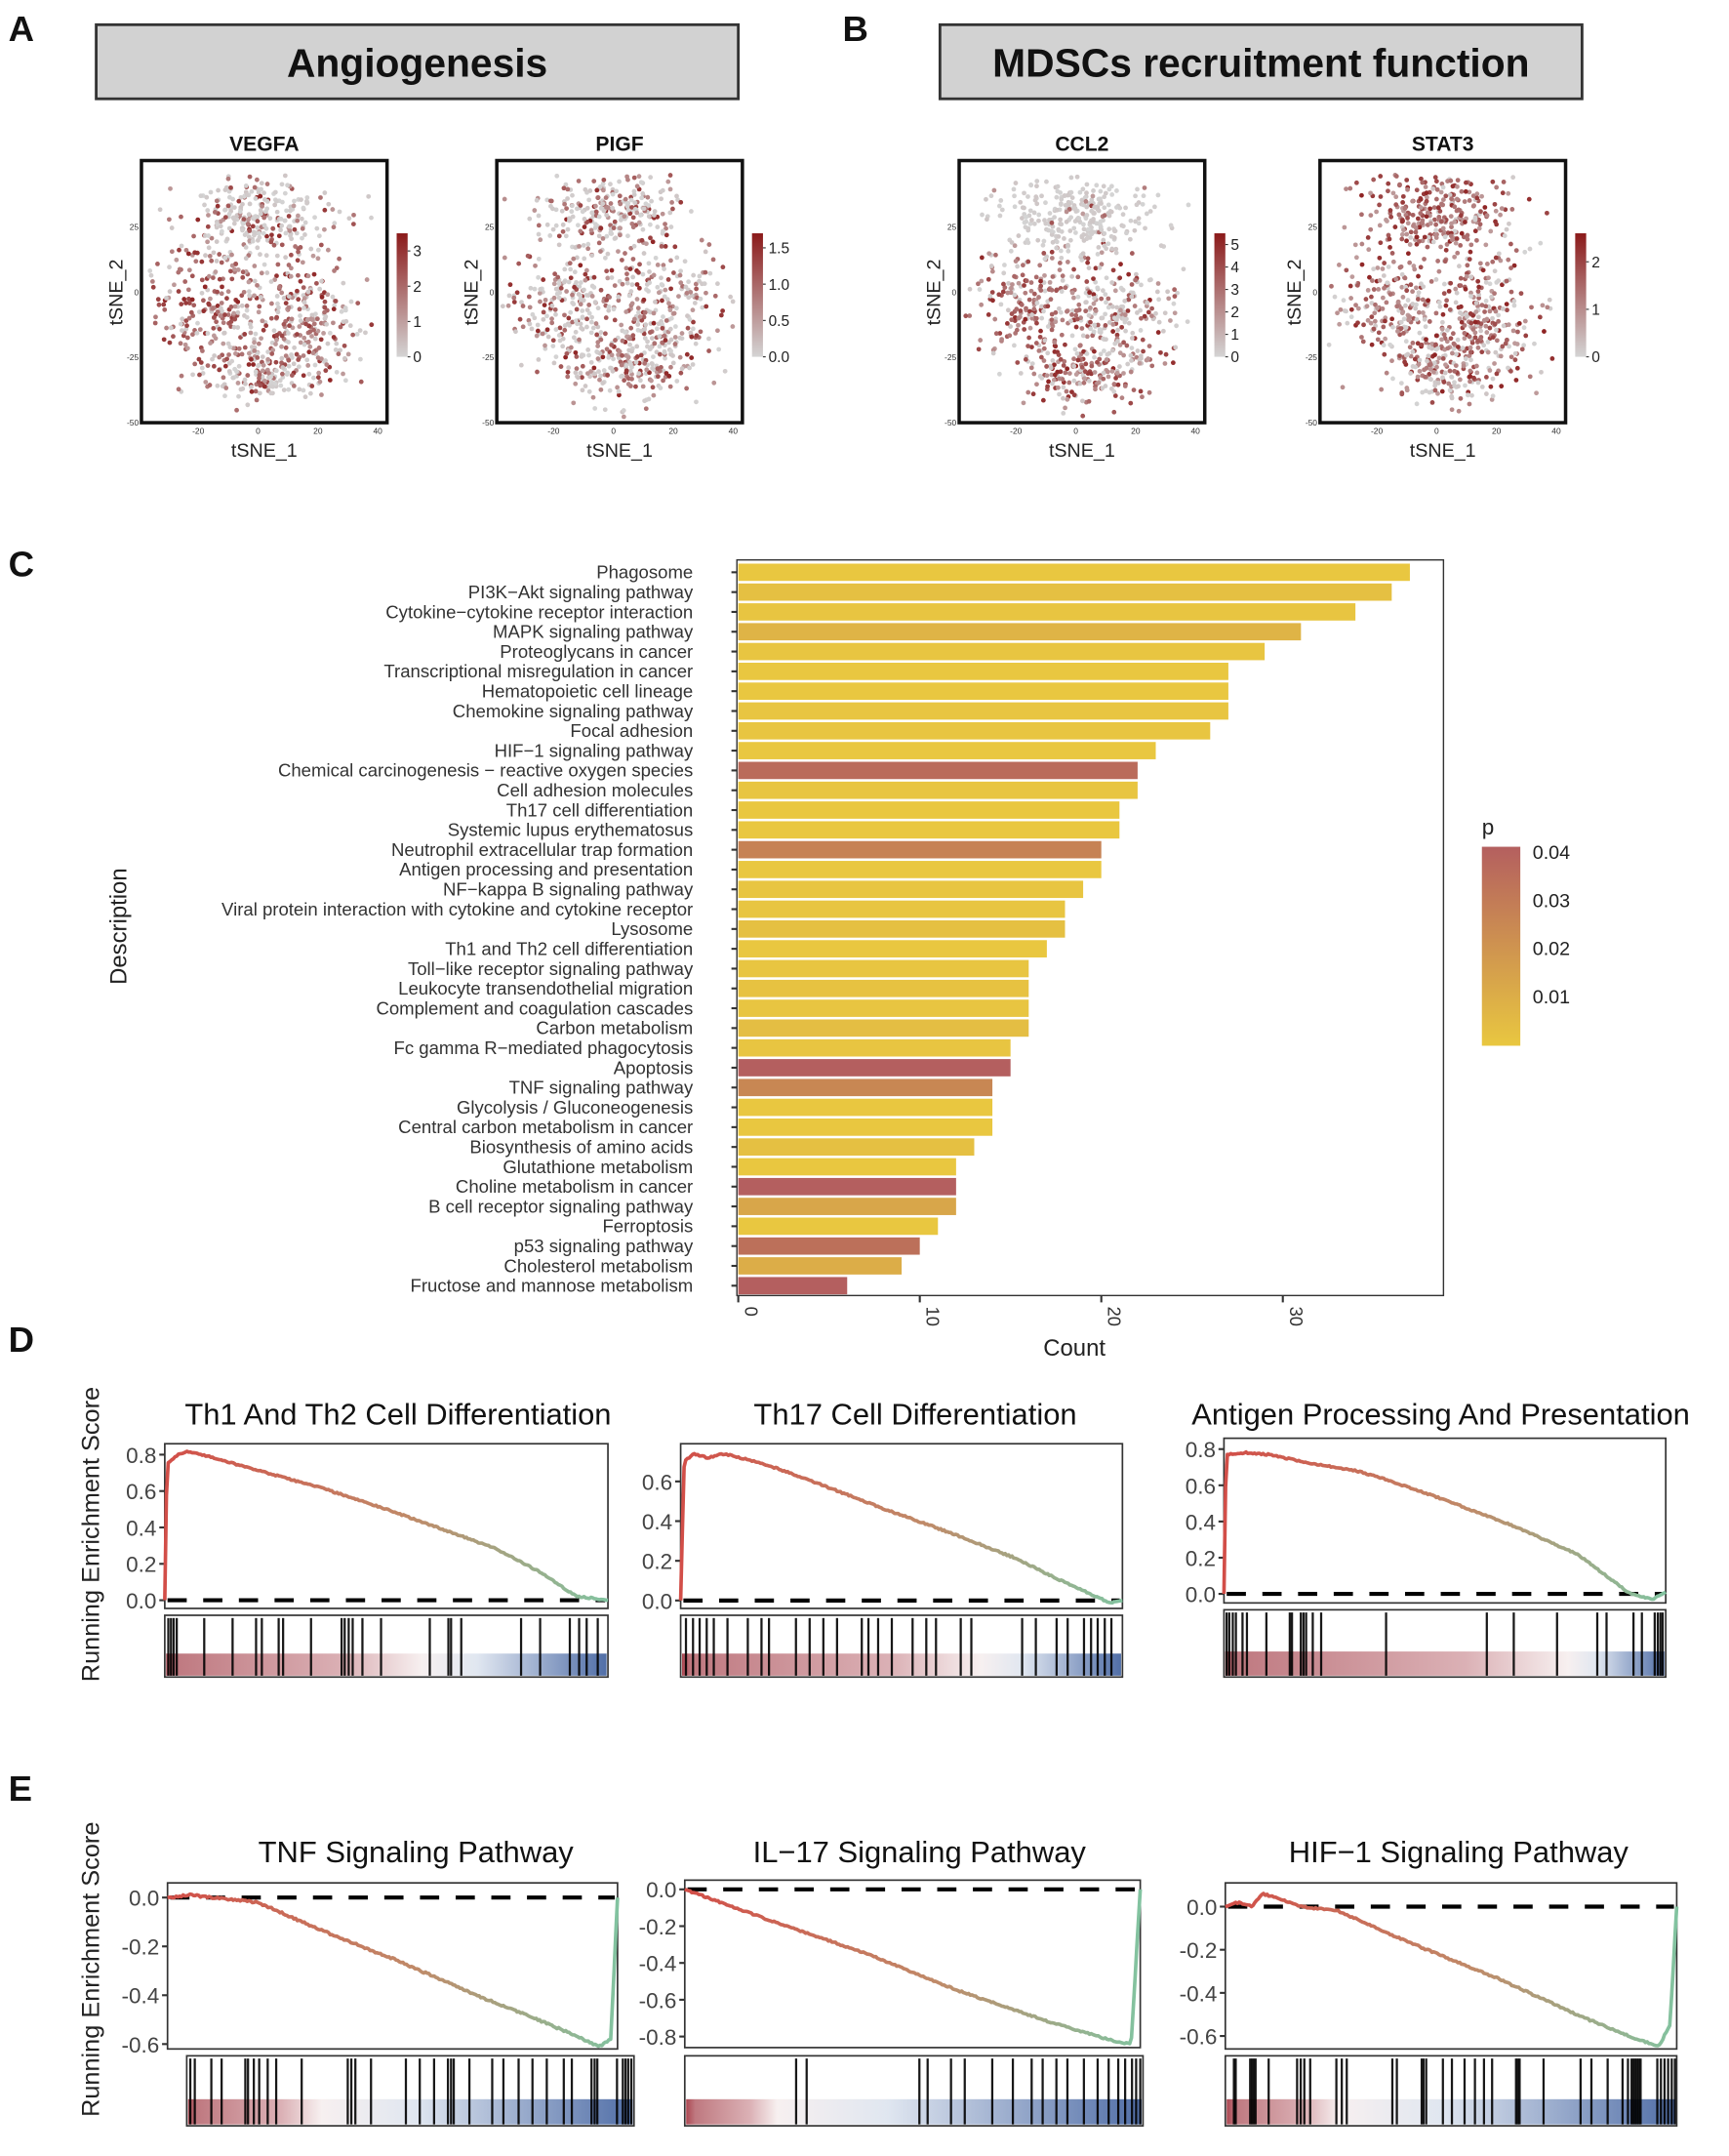 This screenshot has height=2156, width=1729. What do you see at coordinates (133, 422) in the screenshot?
I see `y-tick-label: -50` at bounding box center [133, 422].